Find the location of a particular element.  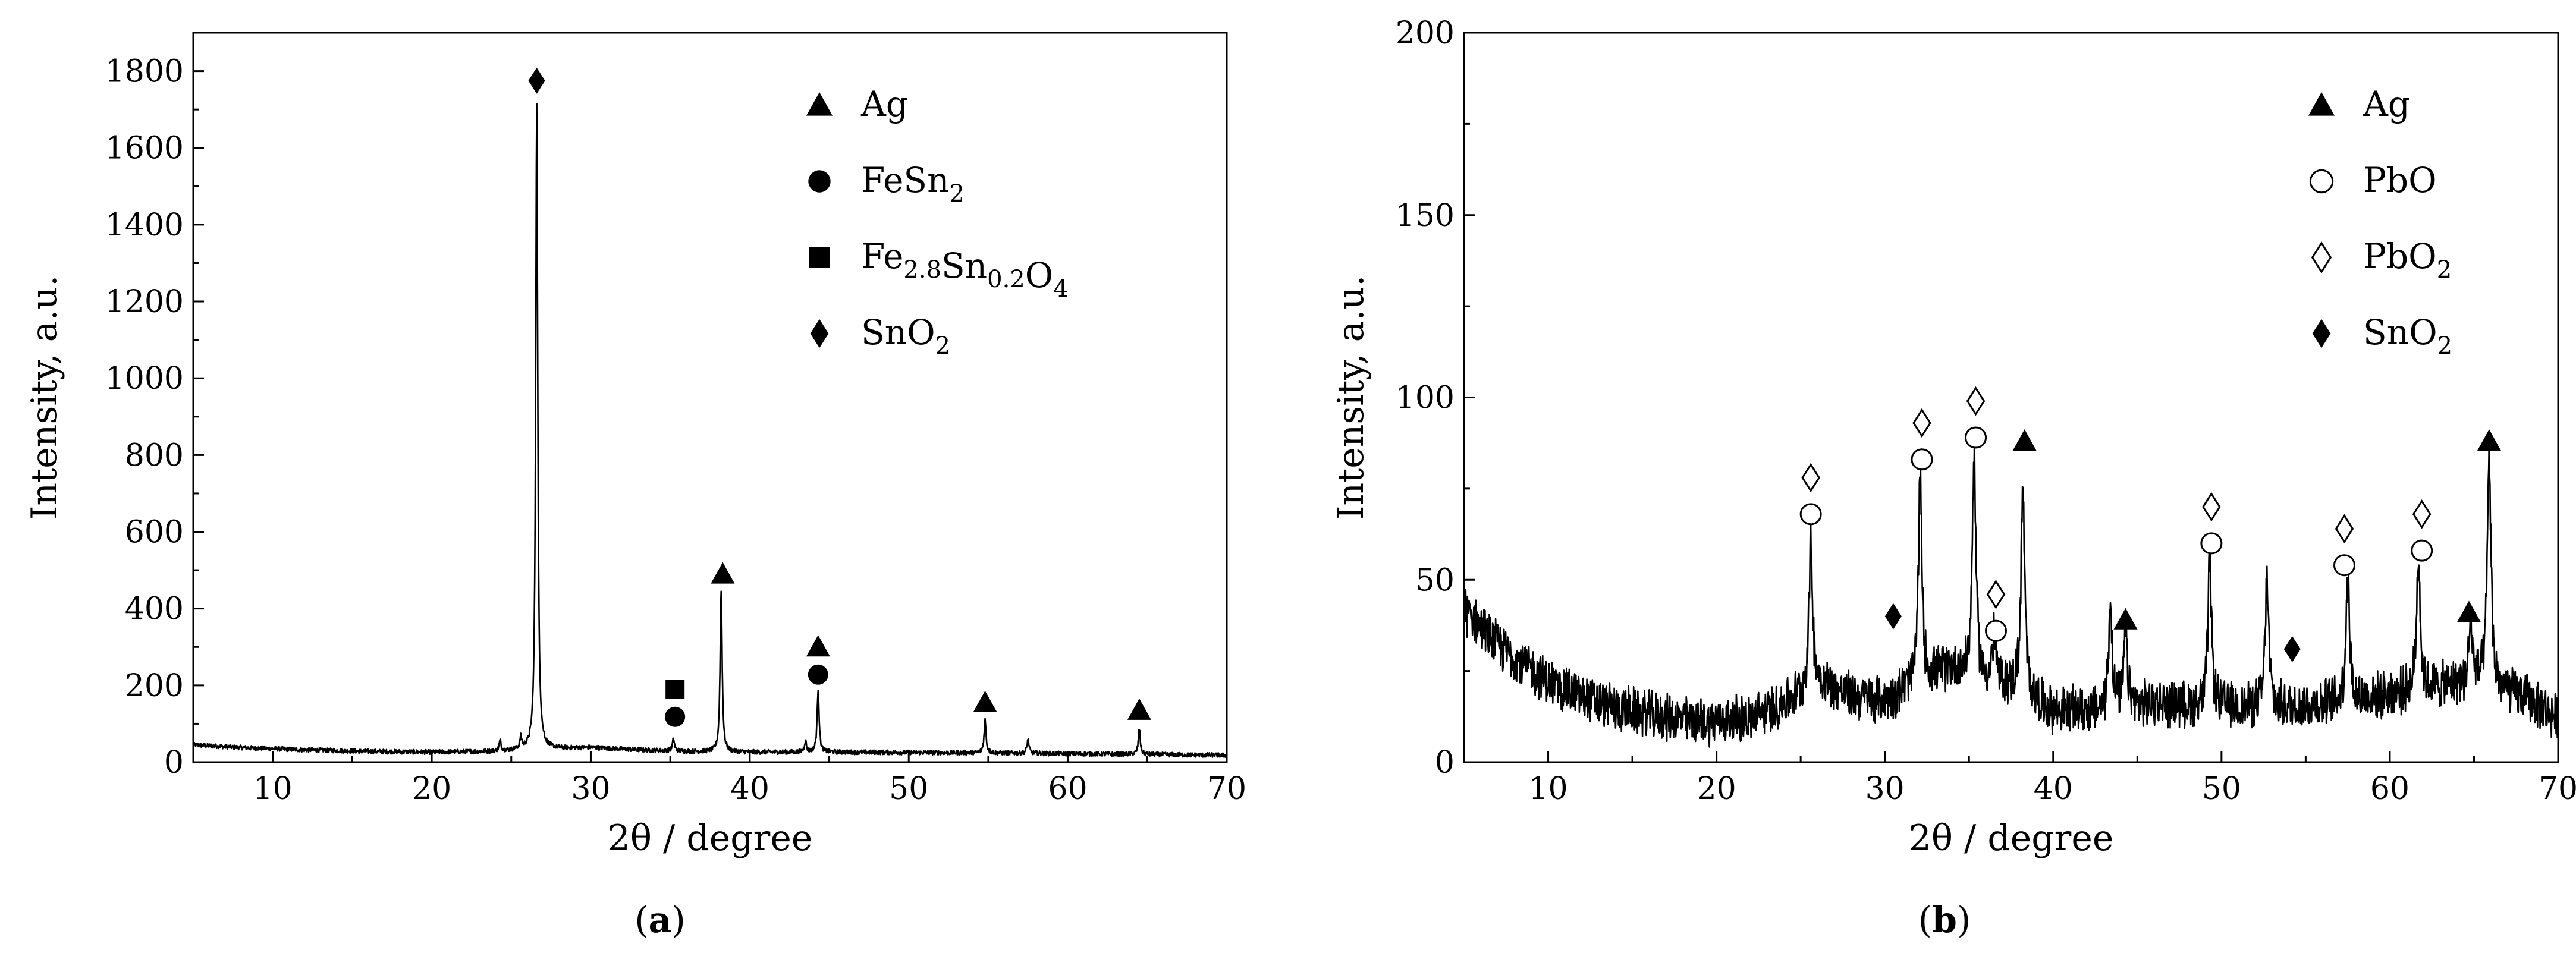

panel-label: (a) is located at coordinates (660, 920).